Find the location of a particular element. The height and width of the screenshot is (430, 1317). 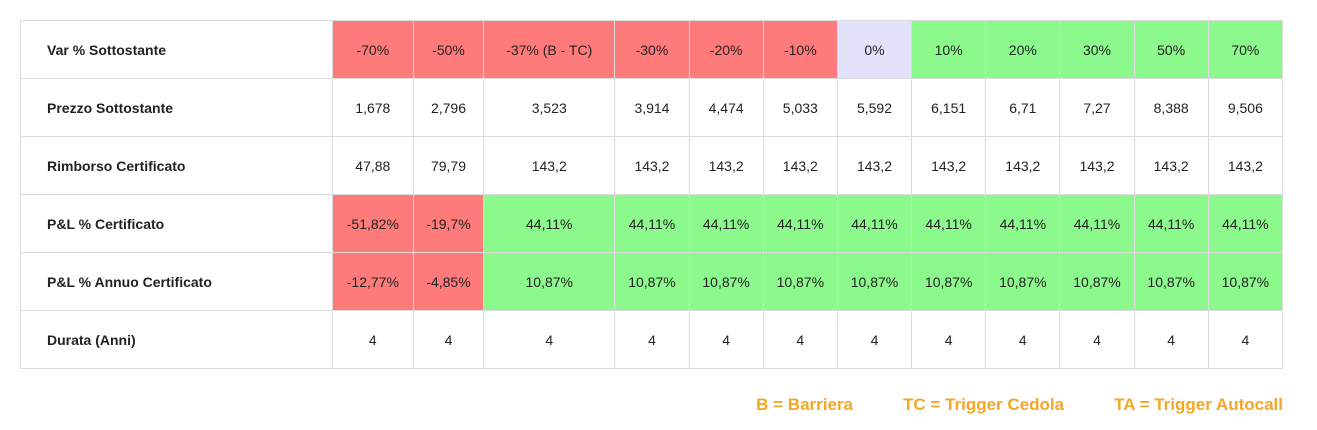

table-cell: 20% is located at coordinates (1023, 49).